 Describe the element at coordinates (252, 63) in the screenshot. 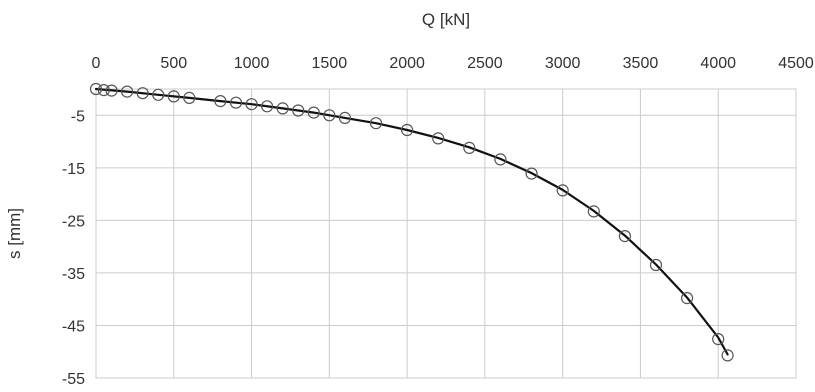

I see `x-tick-label: 1000` at that location.